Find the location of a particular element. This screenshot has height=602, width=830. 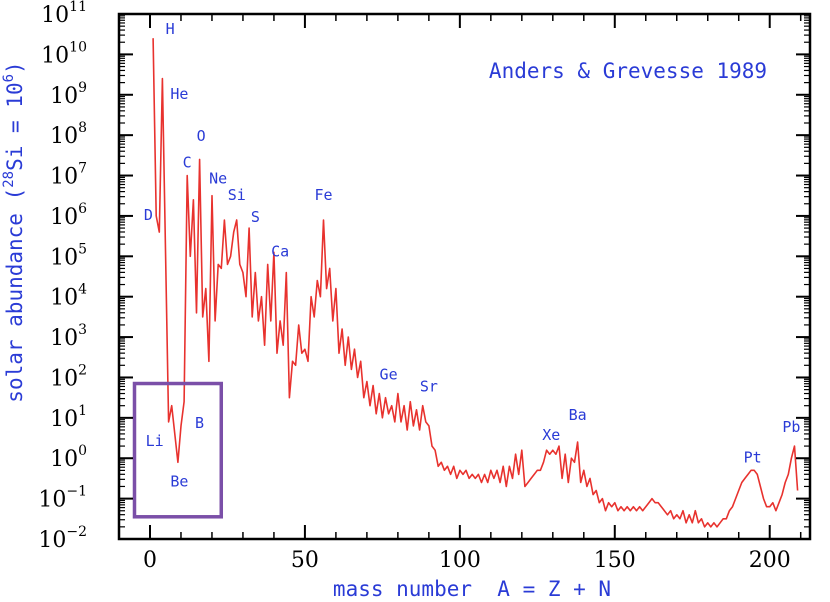

y-tick-label: 10¹ is located at coordinates (68, 417).